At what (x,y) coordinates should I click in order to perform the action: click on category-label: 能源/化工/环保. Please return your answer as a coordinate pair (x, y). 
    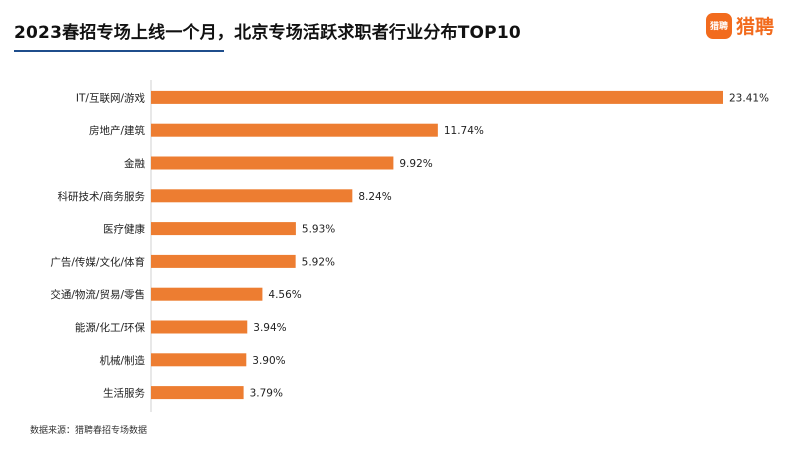
    Looking at the image, I should click on (110, 327).